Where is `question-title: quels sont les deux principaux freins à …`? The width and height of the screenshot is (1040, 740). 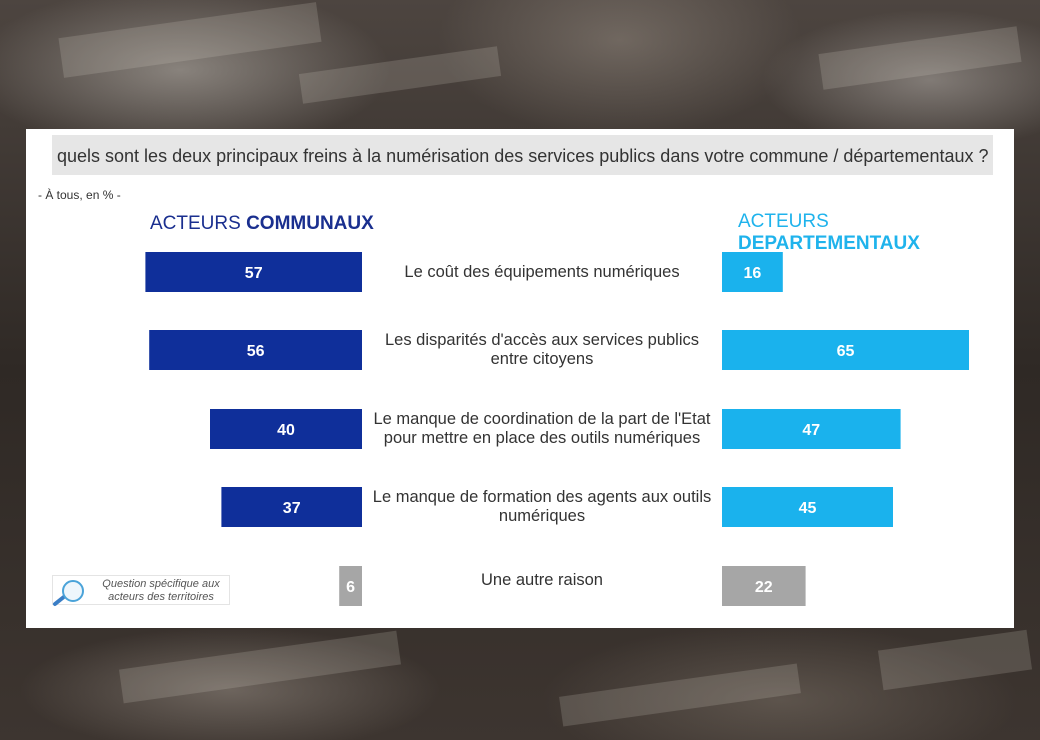
question-title: quels sont les deux principaux freins à … is located at coordinates (522, 155).